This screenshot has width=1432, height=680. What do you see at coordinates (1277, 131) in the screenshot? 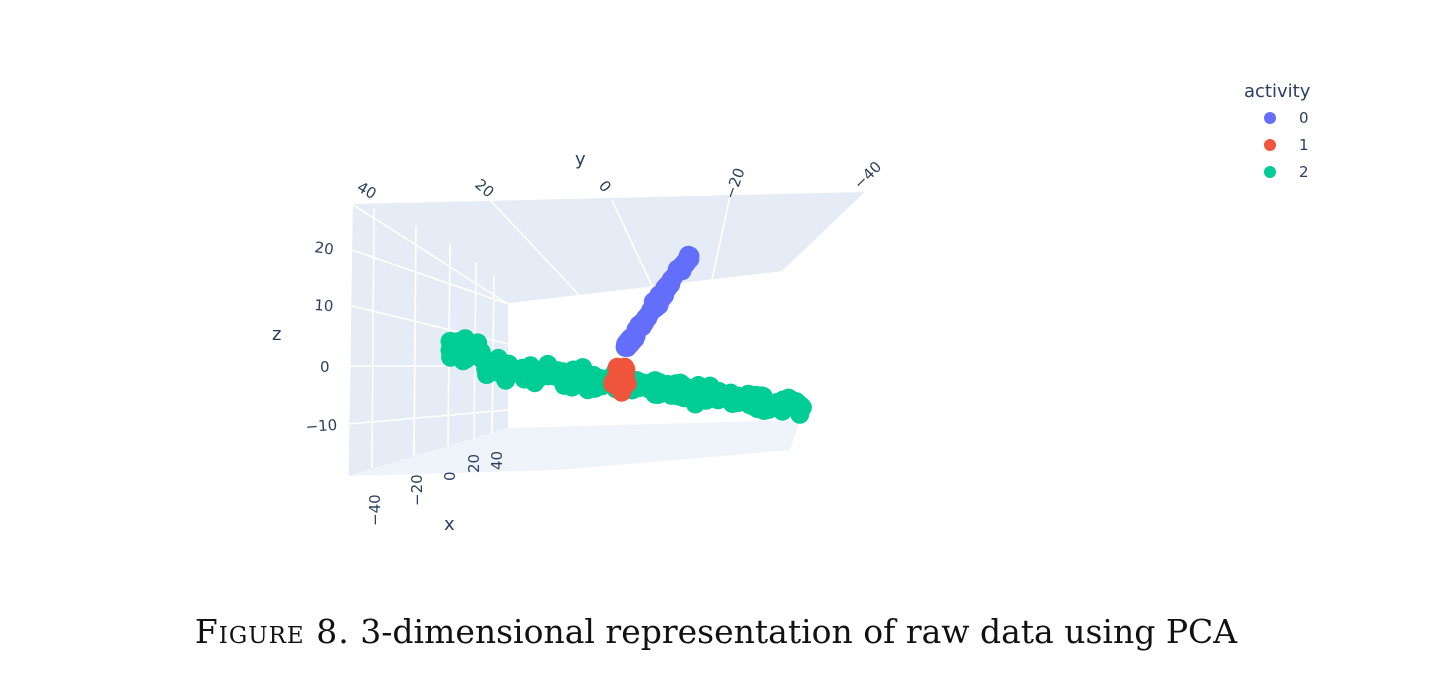
I see `legend: activity 0 1 2` at bounding box center [1277, 131].